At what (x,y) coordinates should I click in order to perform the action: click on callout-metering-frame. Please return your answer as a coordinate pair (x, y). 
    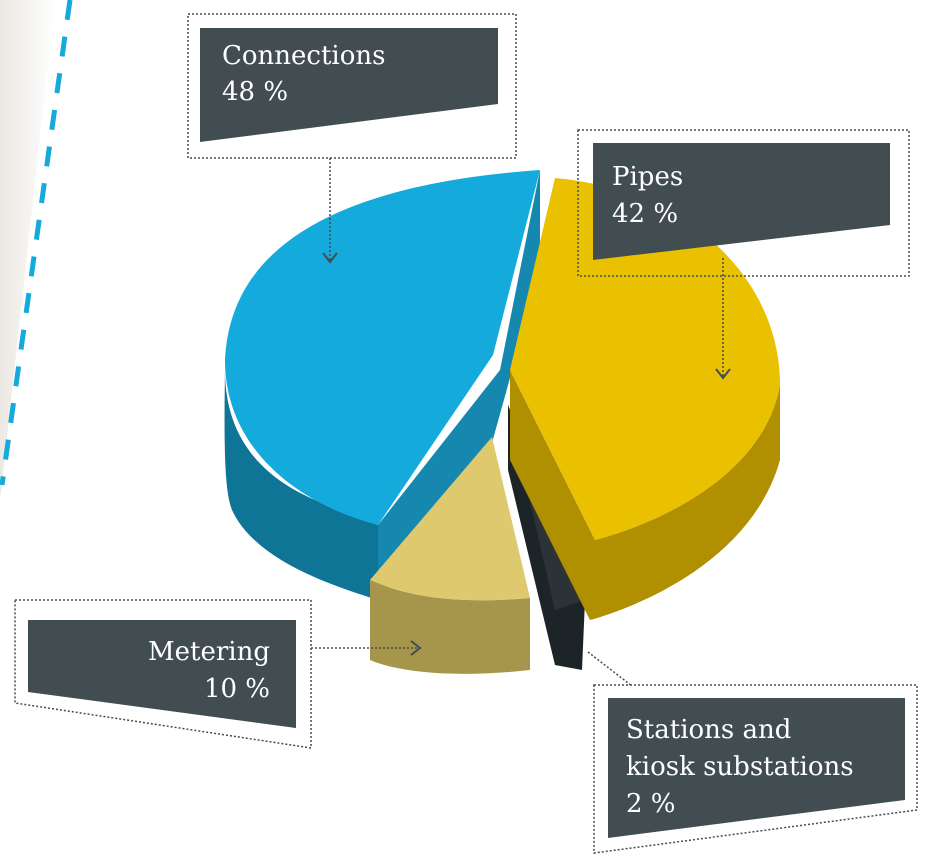
    Looking at the image, I should click on (163, 674).